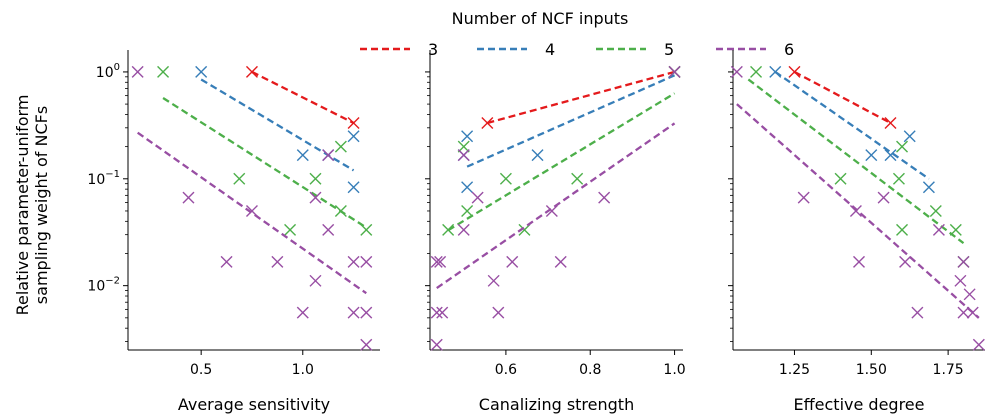 This screenshot has height=415, width=989. I want to click on x-tick-label: 0.8, so click(590, 370).